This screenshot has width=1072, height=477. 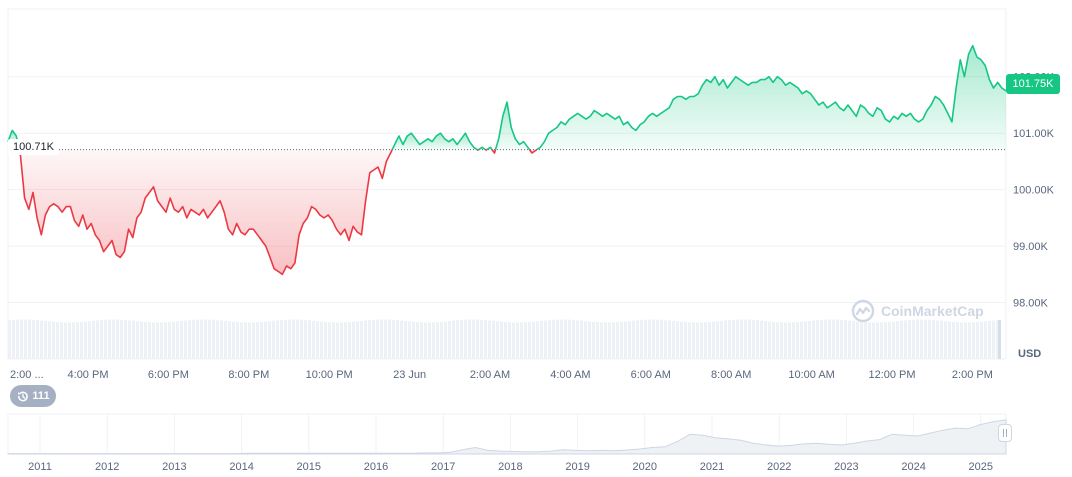 I want to click on history-icon, so click(x=23, y=396).